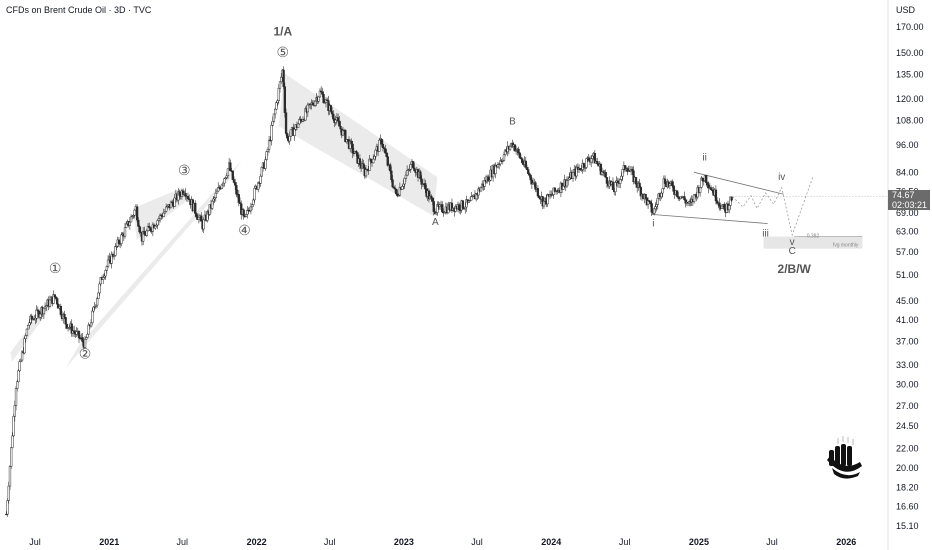  What do you see at coordinates (813, 242) in the screenshot?
I see `fvg-zone` at bounding box center [813, 242].